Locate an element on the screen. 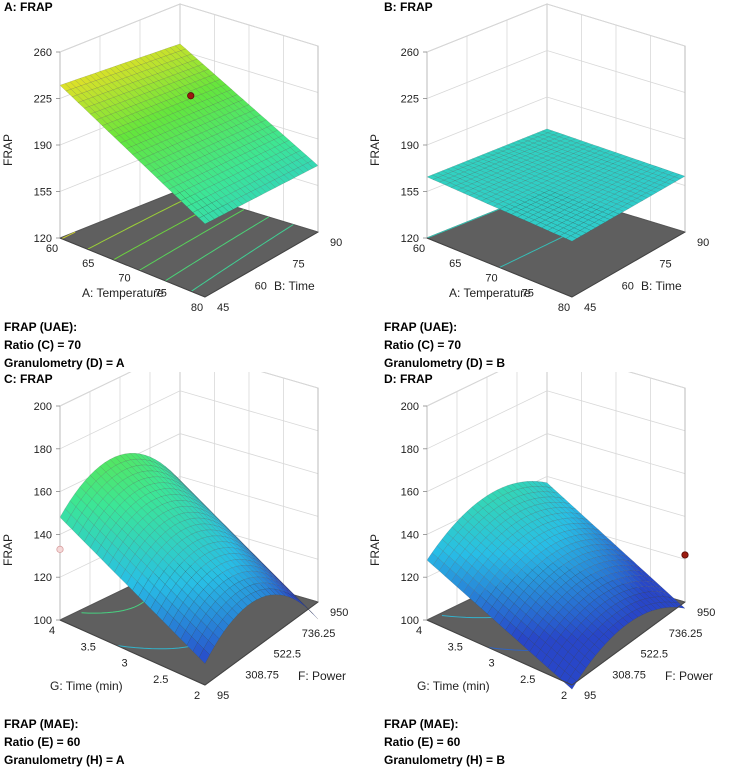  x-axis-title: A: Temperature is located at coordinates (123, 293).